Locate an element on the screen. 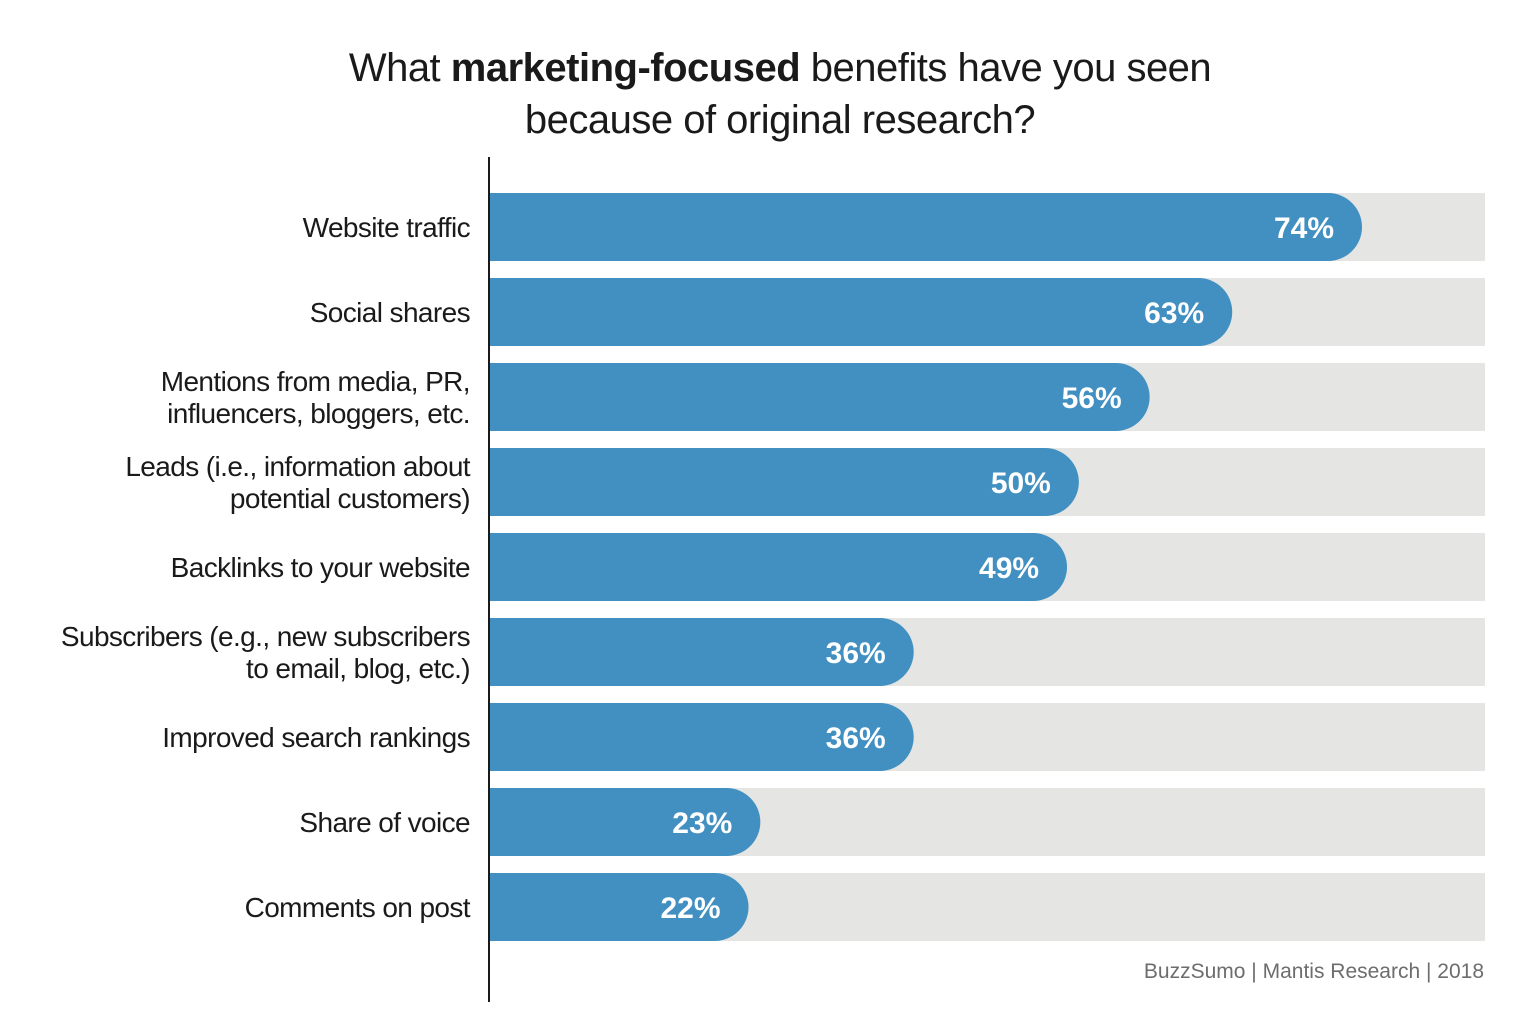 This screenshot has width=1518, height=1026. bar-value-label: 74% is located at coordinates (1304, 228).